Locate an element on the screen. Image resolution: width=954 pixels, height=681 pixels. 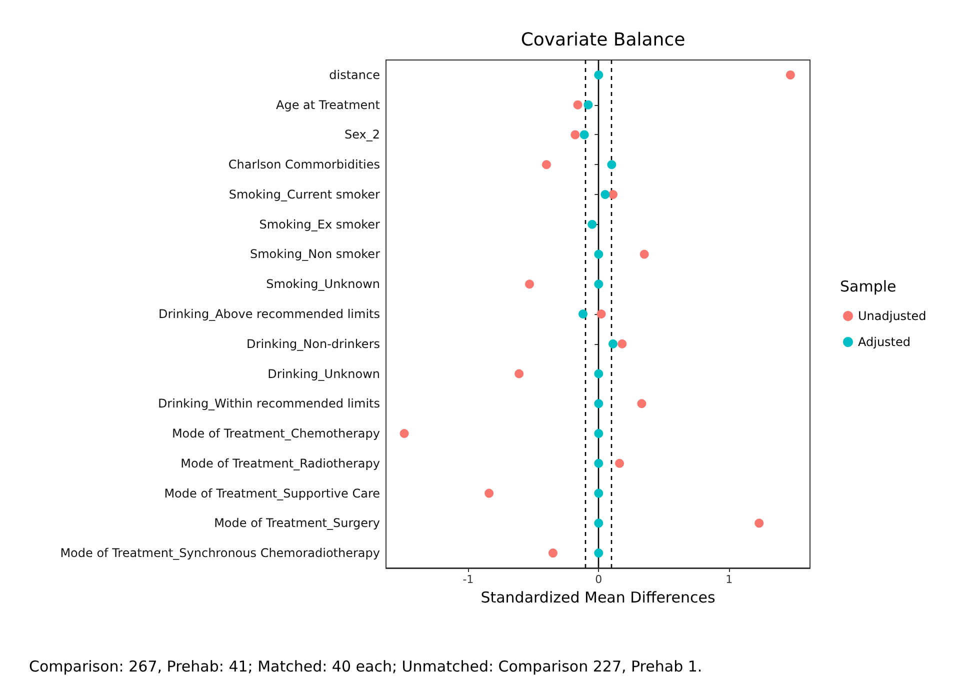
legend-label: Adjusted is located at coordinates (884, 342).